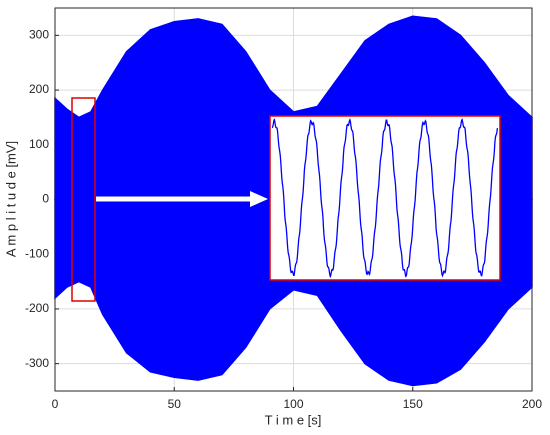 The image size is (550, 435). Describe the element at coordinates (413, 404) in the screenshot. I see `x-tick-label: 150` at that location.